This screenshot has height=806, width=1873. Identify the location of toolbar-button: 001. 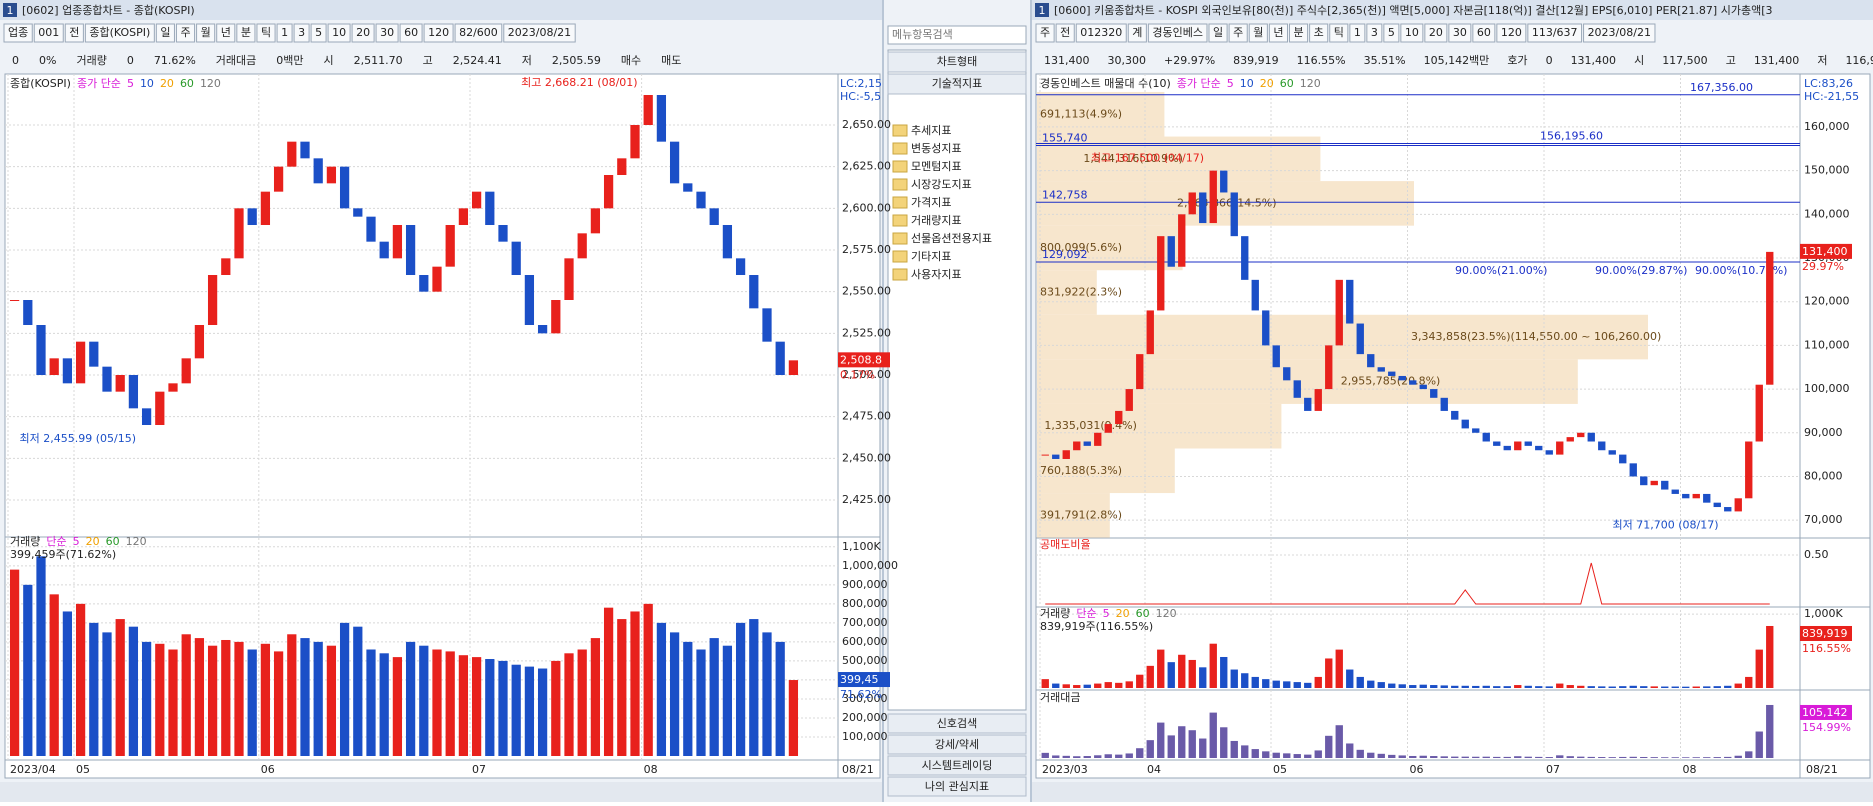
(48, 32).